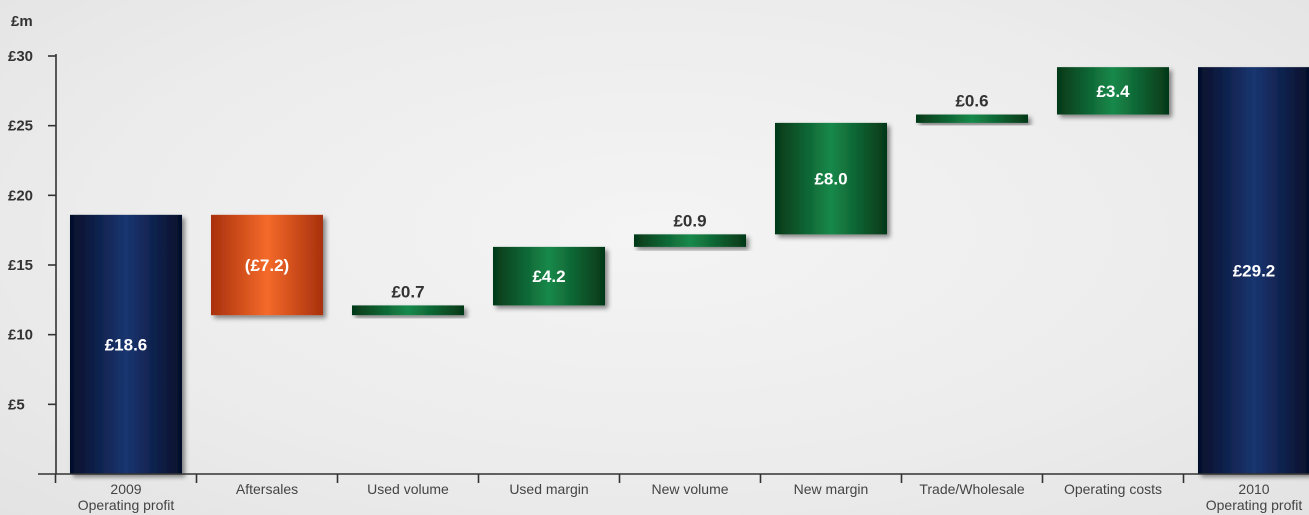 The height and width of the screenshot is (515, 1309). What do you see at coordinates (1113, 489) in the screenshot?
I see `x-category-label: Operating costs` at bounding box center [1113, 489].